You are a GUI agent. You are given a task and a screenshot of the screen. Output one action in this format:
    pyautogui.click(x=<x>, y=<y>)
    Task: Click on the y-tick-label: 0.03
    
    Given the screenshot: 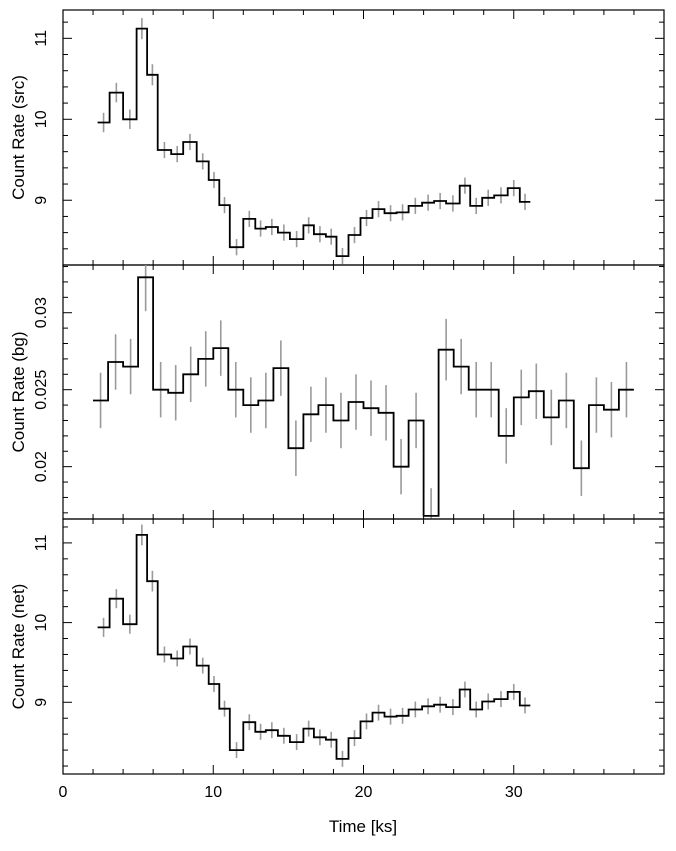 What is the action you would take?
    pyautogui.click(x=41, y=312)
    